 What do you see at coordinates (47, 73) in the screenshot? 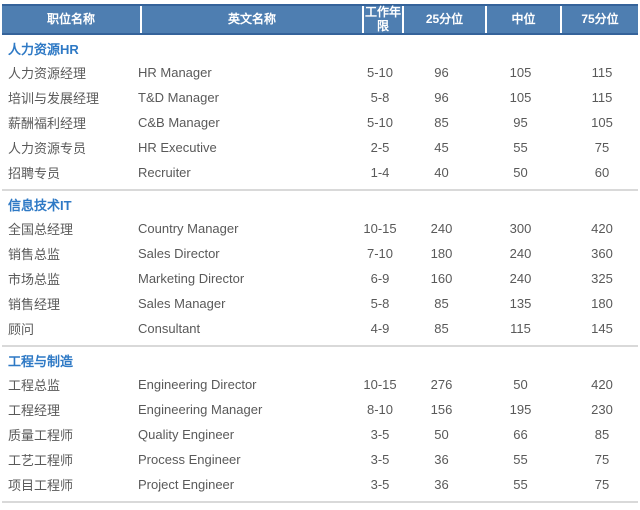
I see `cell-job-title: 人力资源经理` at bounding box center [47, 73].